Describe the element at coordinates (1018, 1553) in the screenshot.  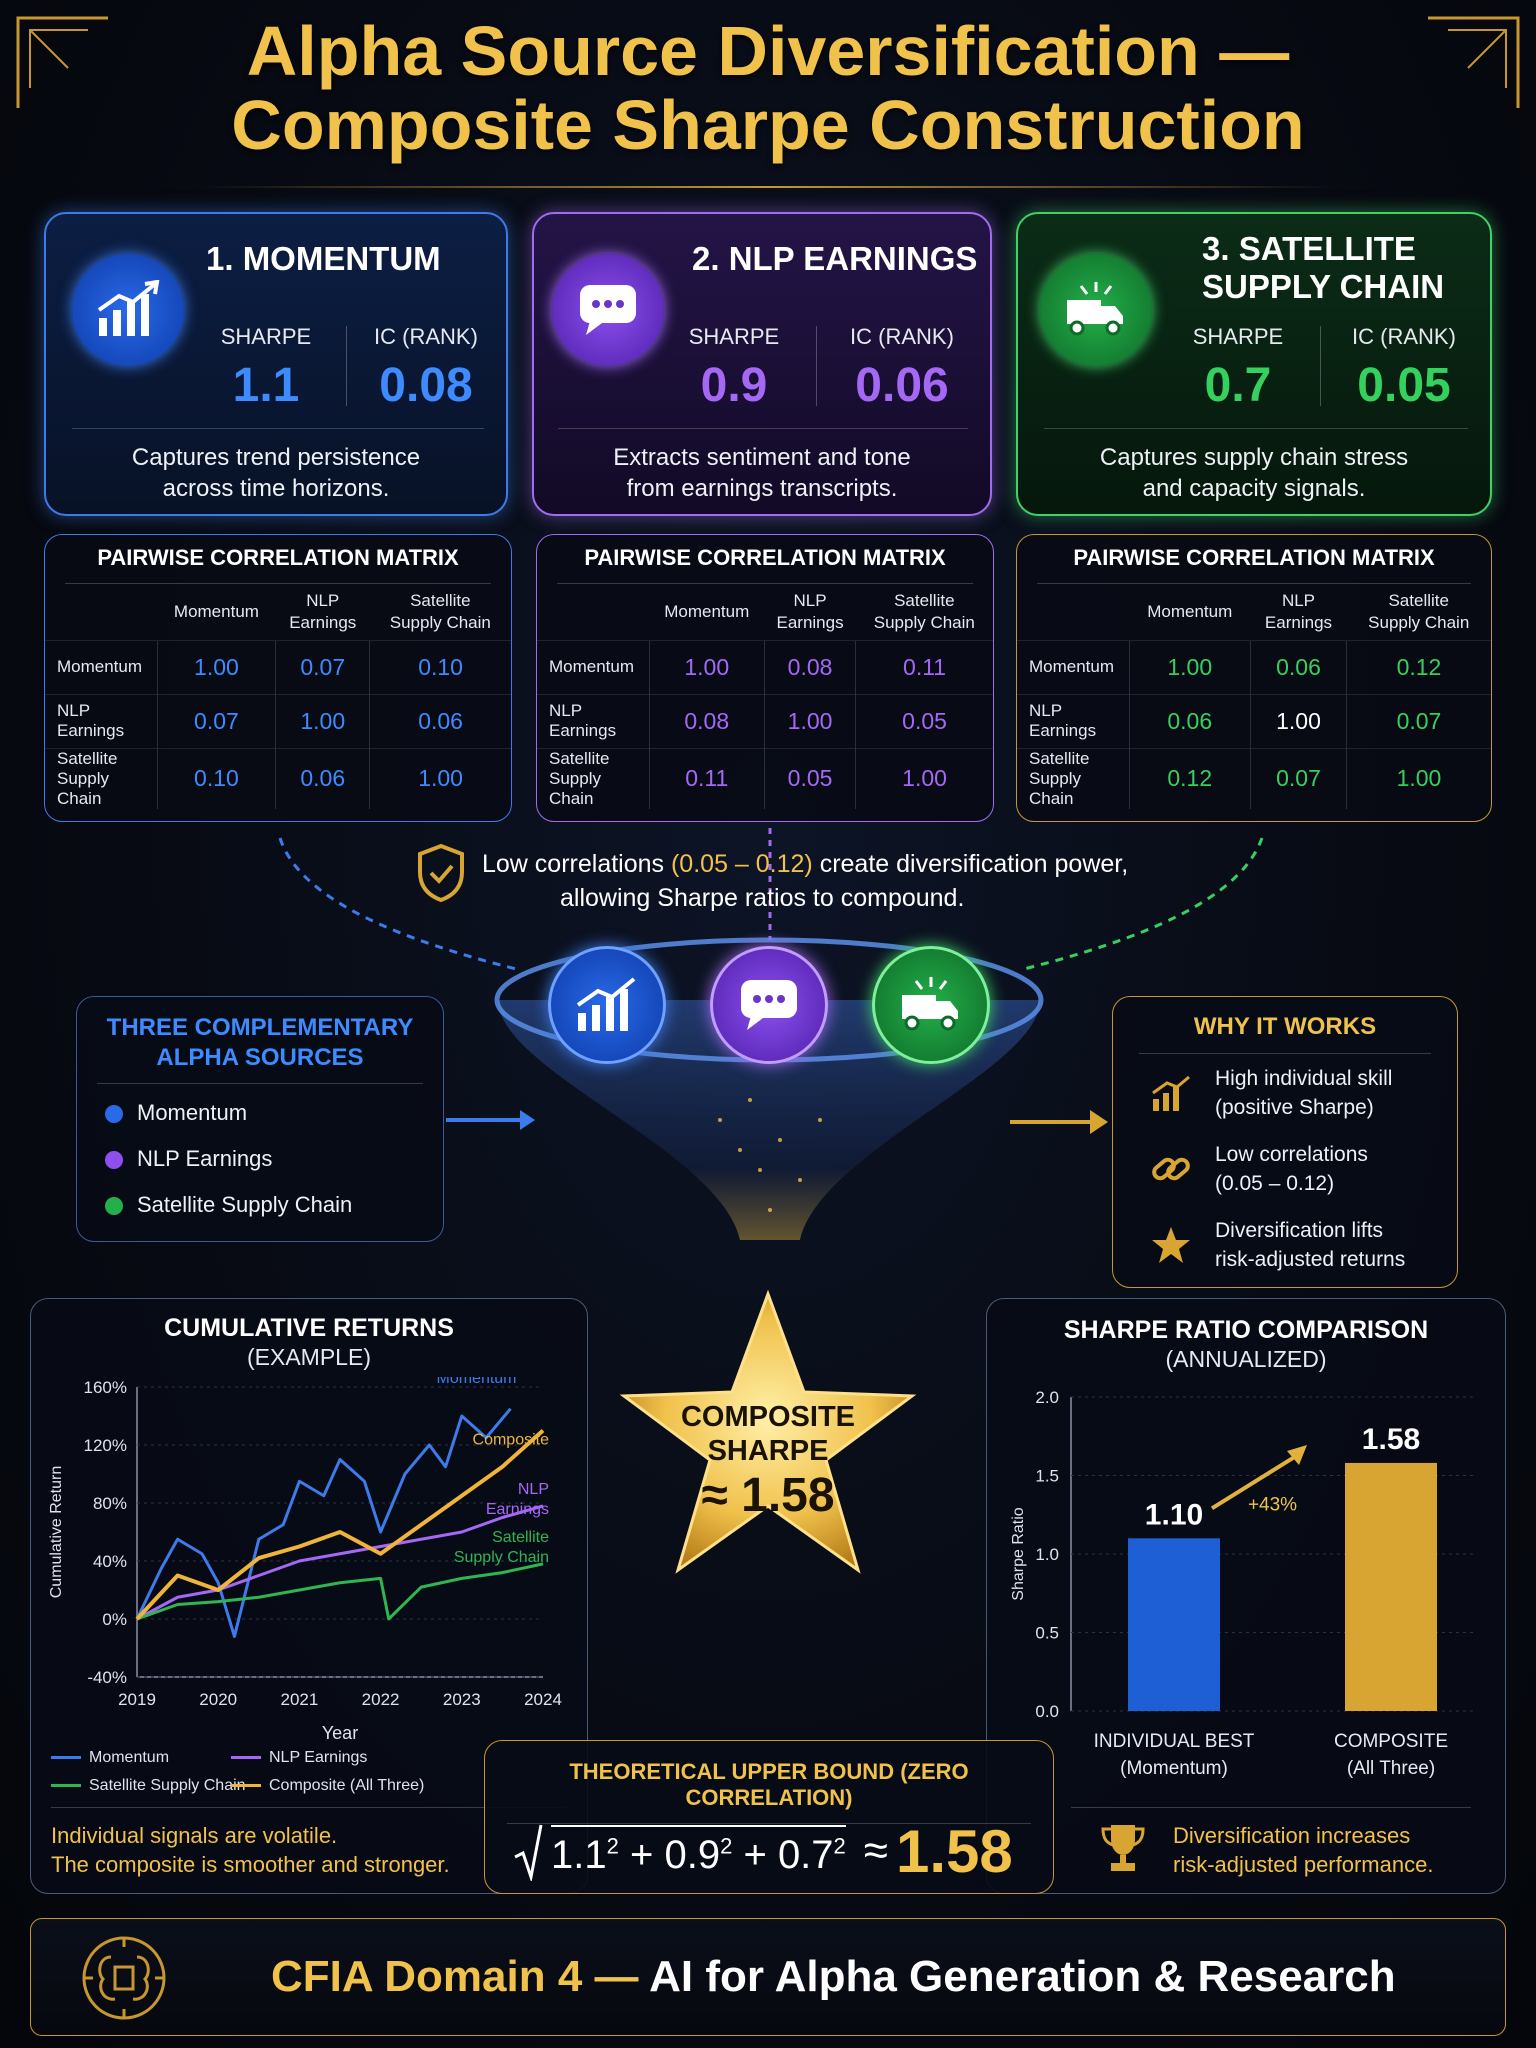
I see `y-axis-label: Sharpe Ratio` at that location.